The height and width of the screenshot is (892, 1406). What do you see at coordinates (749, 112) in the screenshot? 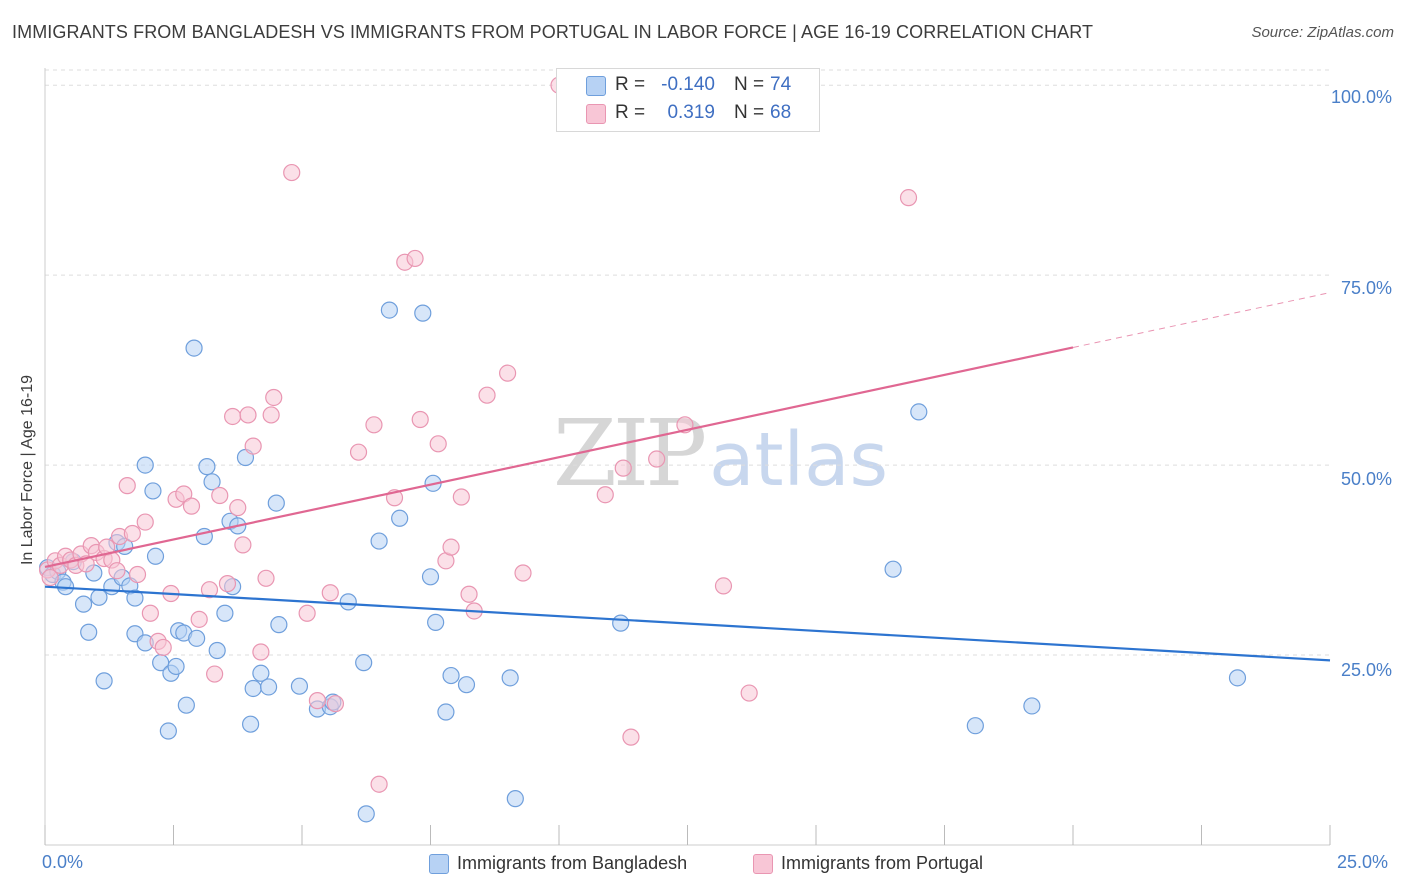
I see `stats-n-label: N =` at bounding box center [749, 112].